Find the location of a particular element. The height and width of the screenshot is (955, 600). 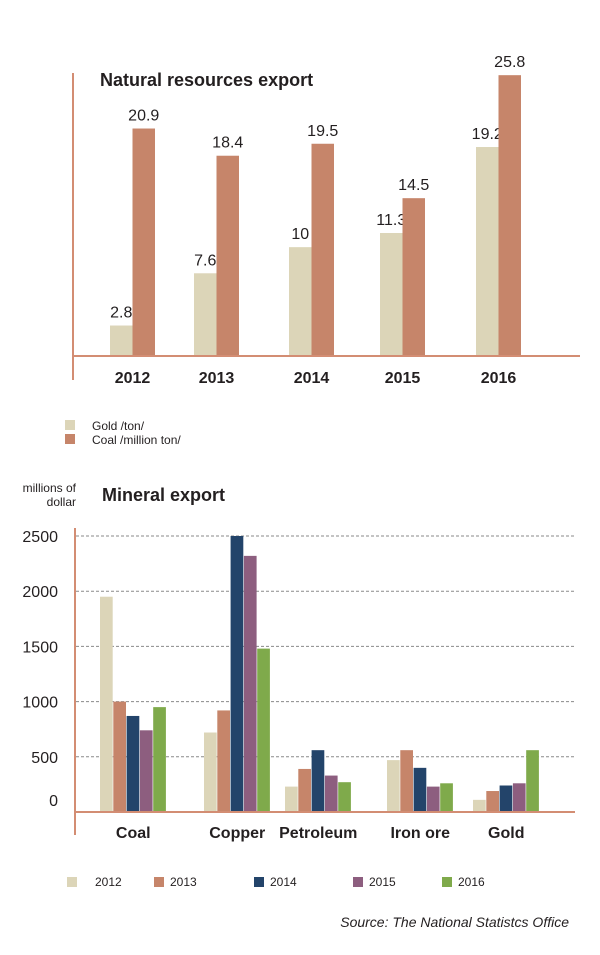

c2-bar-coal-2015 is located at coordinates (146, 771).